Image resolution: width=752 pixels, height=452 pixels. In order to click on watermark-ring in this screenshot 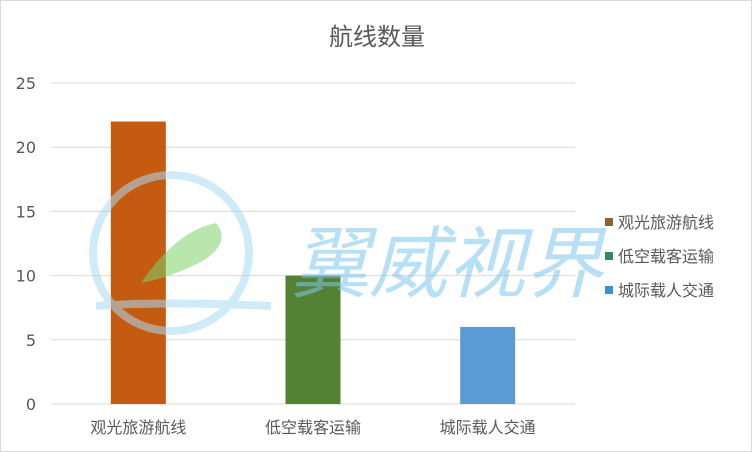, I will do `click(171, 253)`.